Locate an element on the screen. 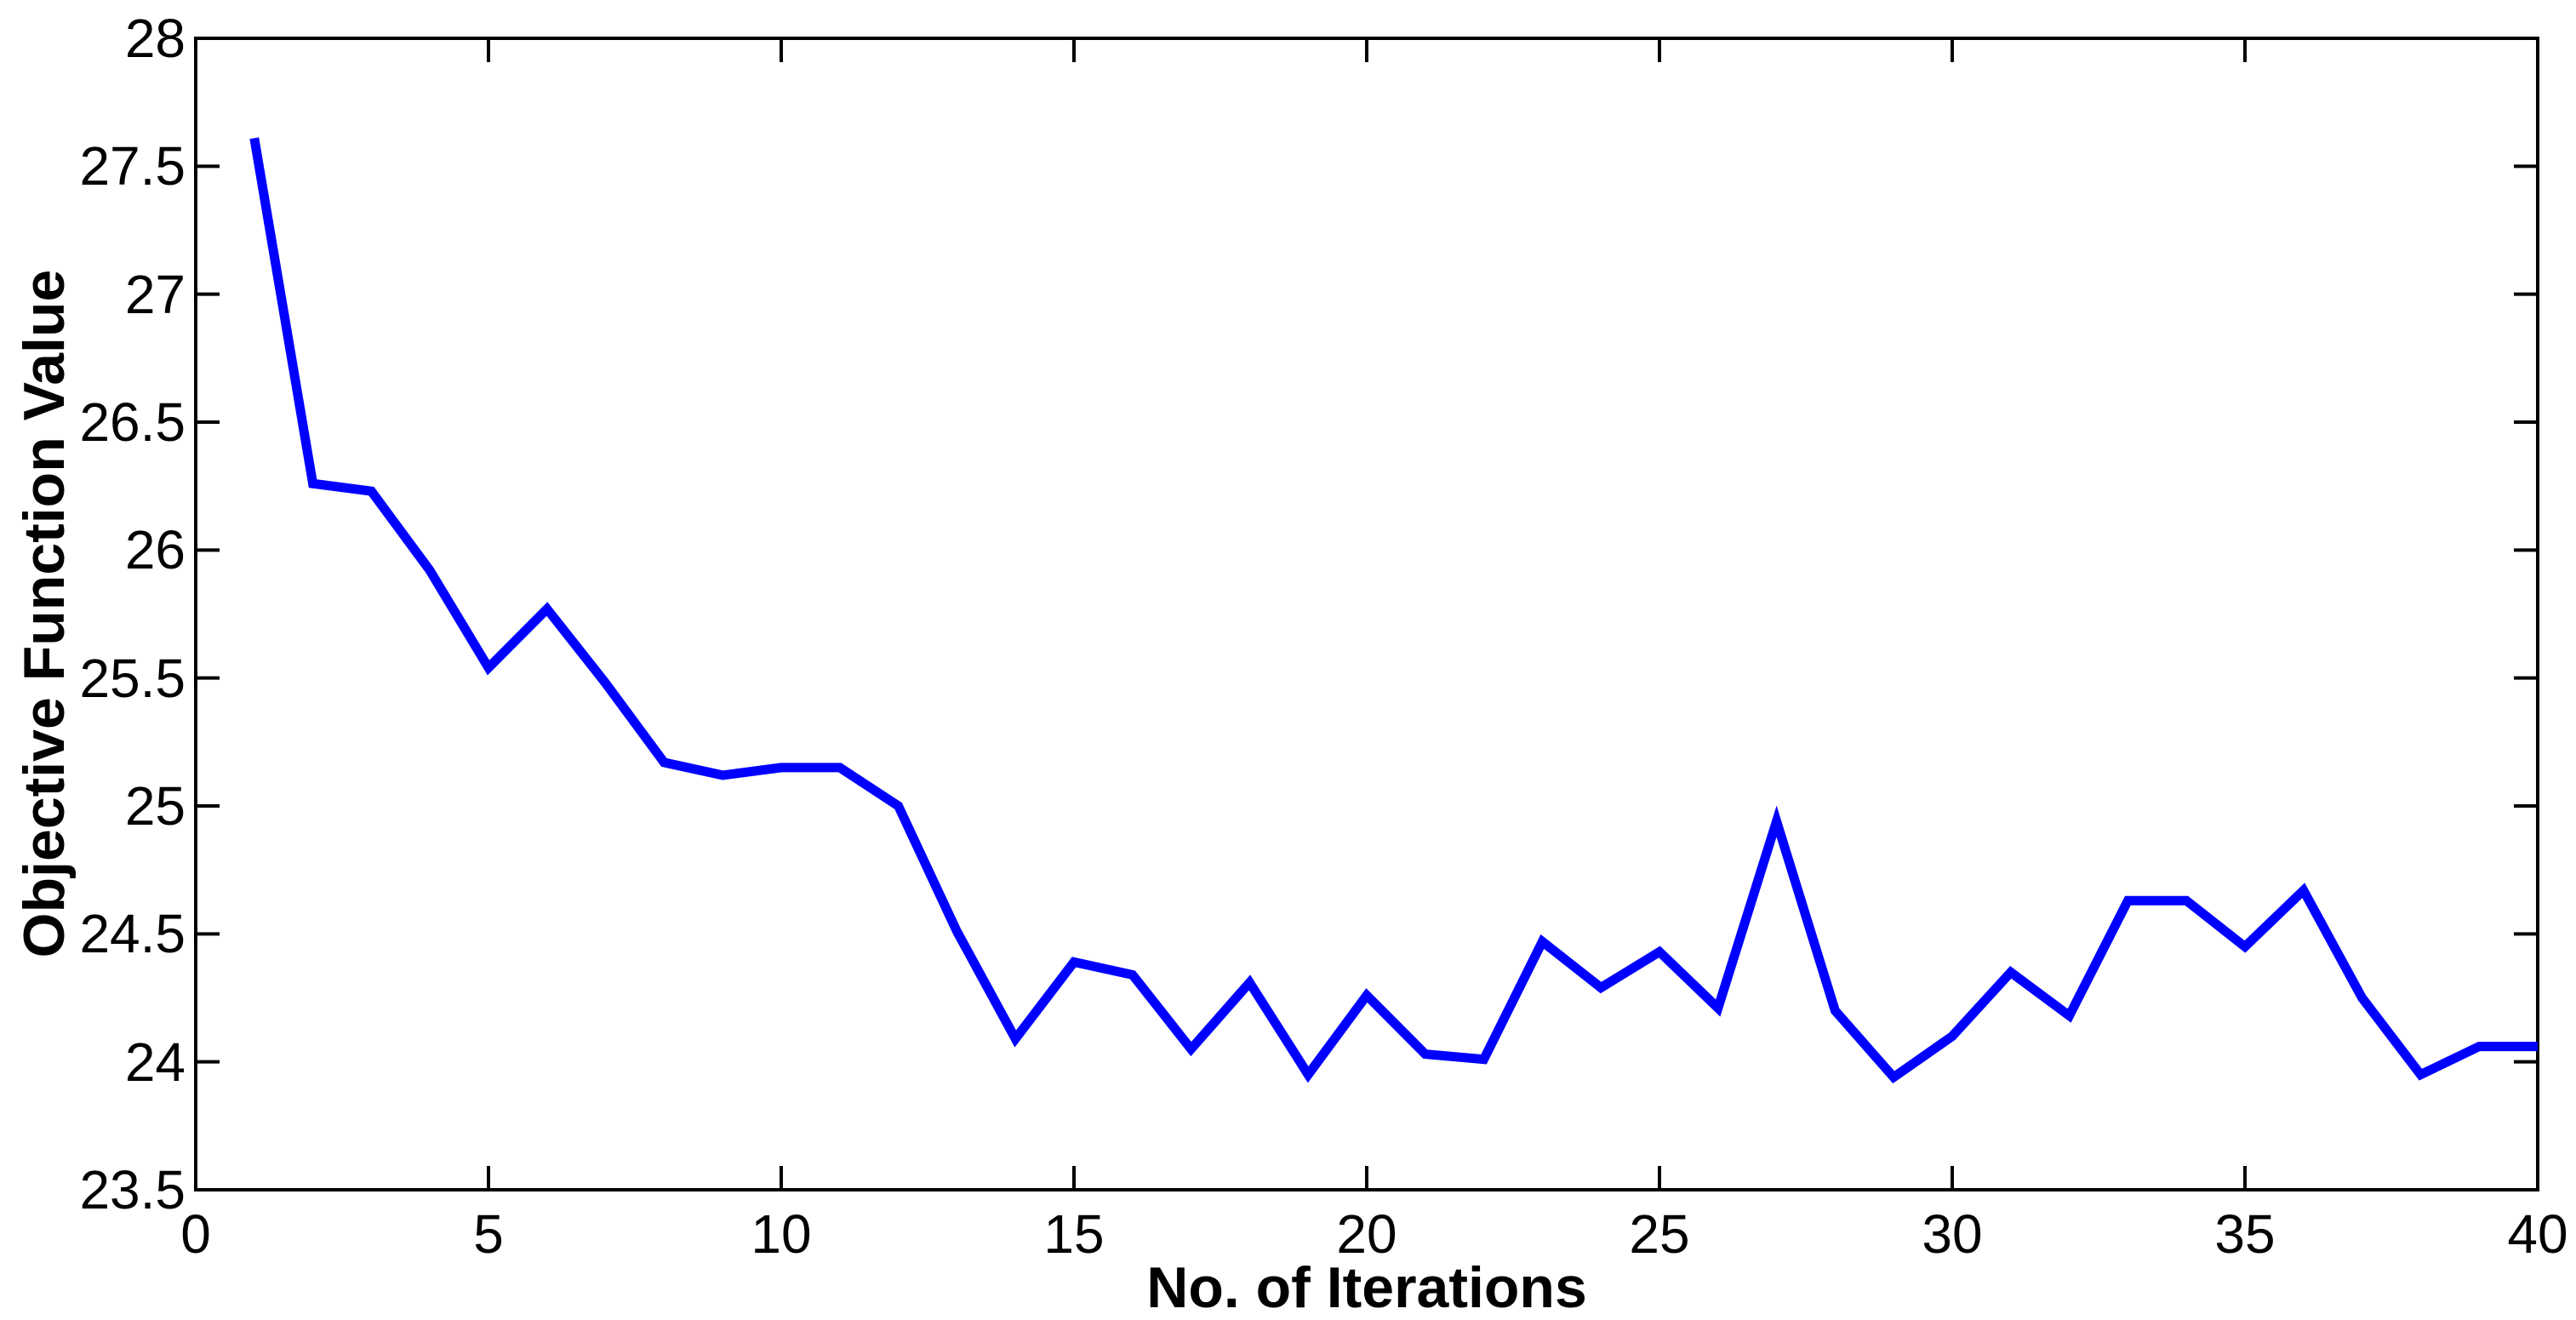 This screenshot has height=1320, width=2576. x-tick-label: 5 is located at coordinates (488, 1234).